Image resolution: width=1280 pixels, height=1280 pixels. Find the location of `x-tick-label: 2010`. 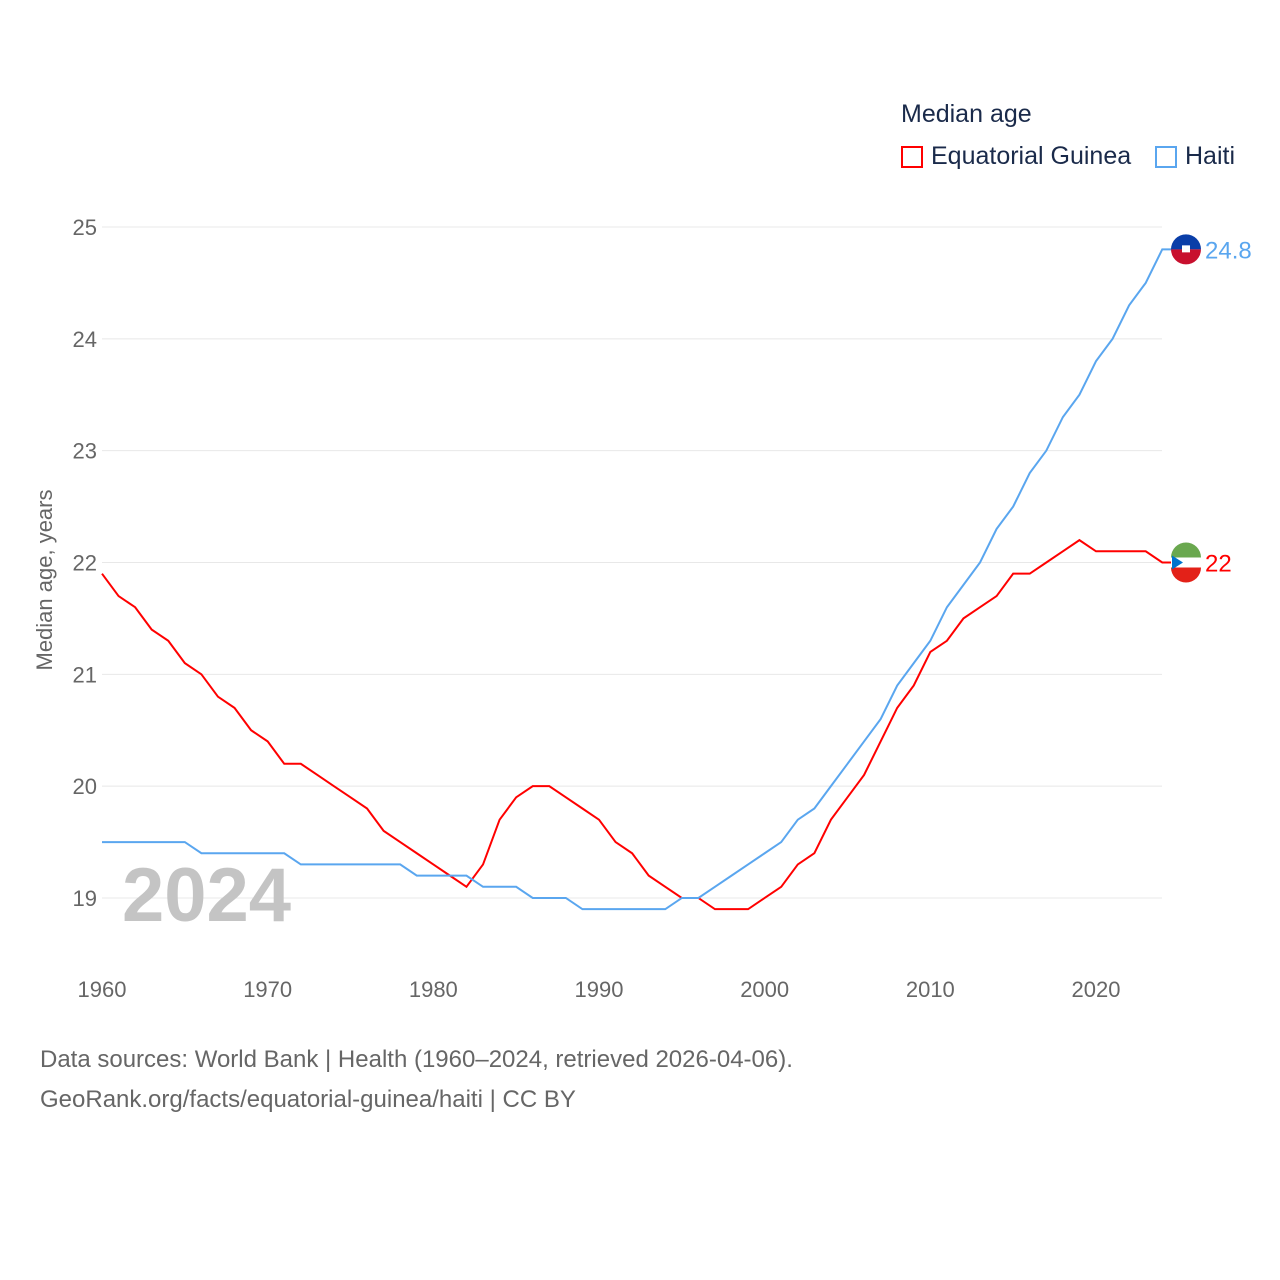

x-tick-label: 2010 is located at coordinates (930, 989).